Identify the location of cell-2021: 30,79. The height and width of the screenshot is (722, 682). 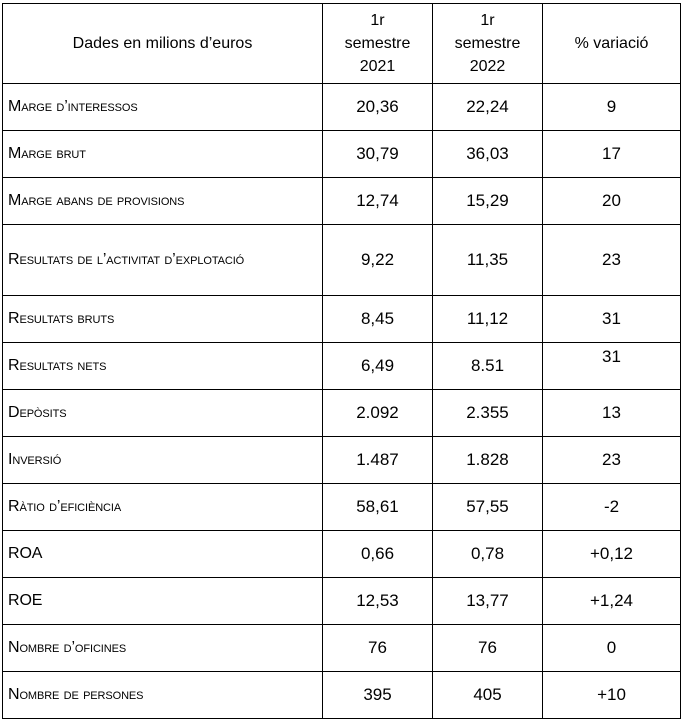
(377, 154).